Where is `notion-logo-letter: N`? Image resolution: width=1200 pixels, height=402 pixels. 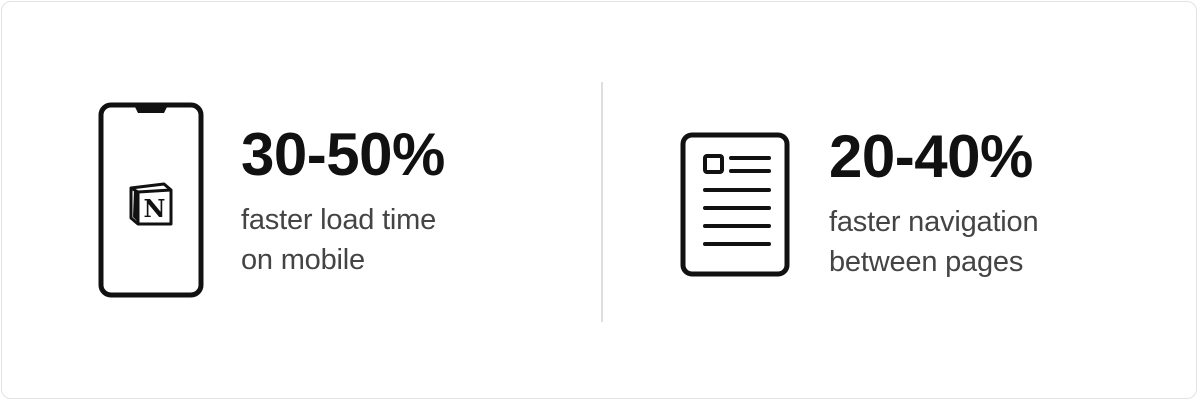 notion-logo-letter: N is located at coordinates (155, 208).